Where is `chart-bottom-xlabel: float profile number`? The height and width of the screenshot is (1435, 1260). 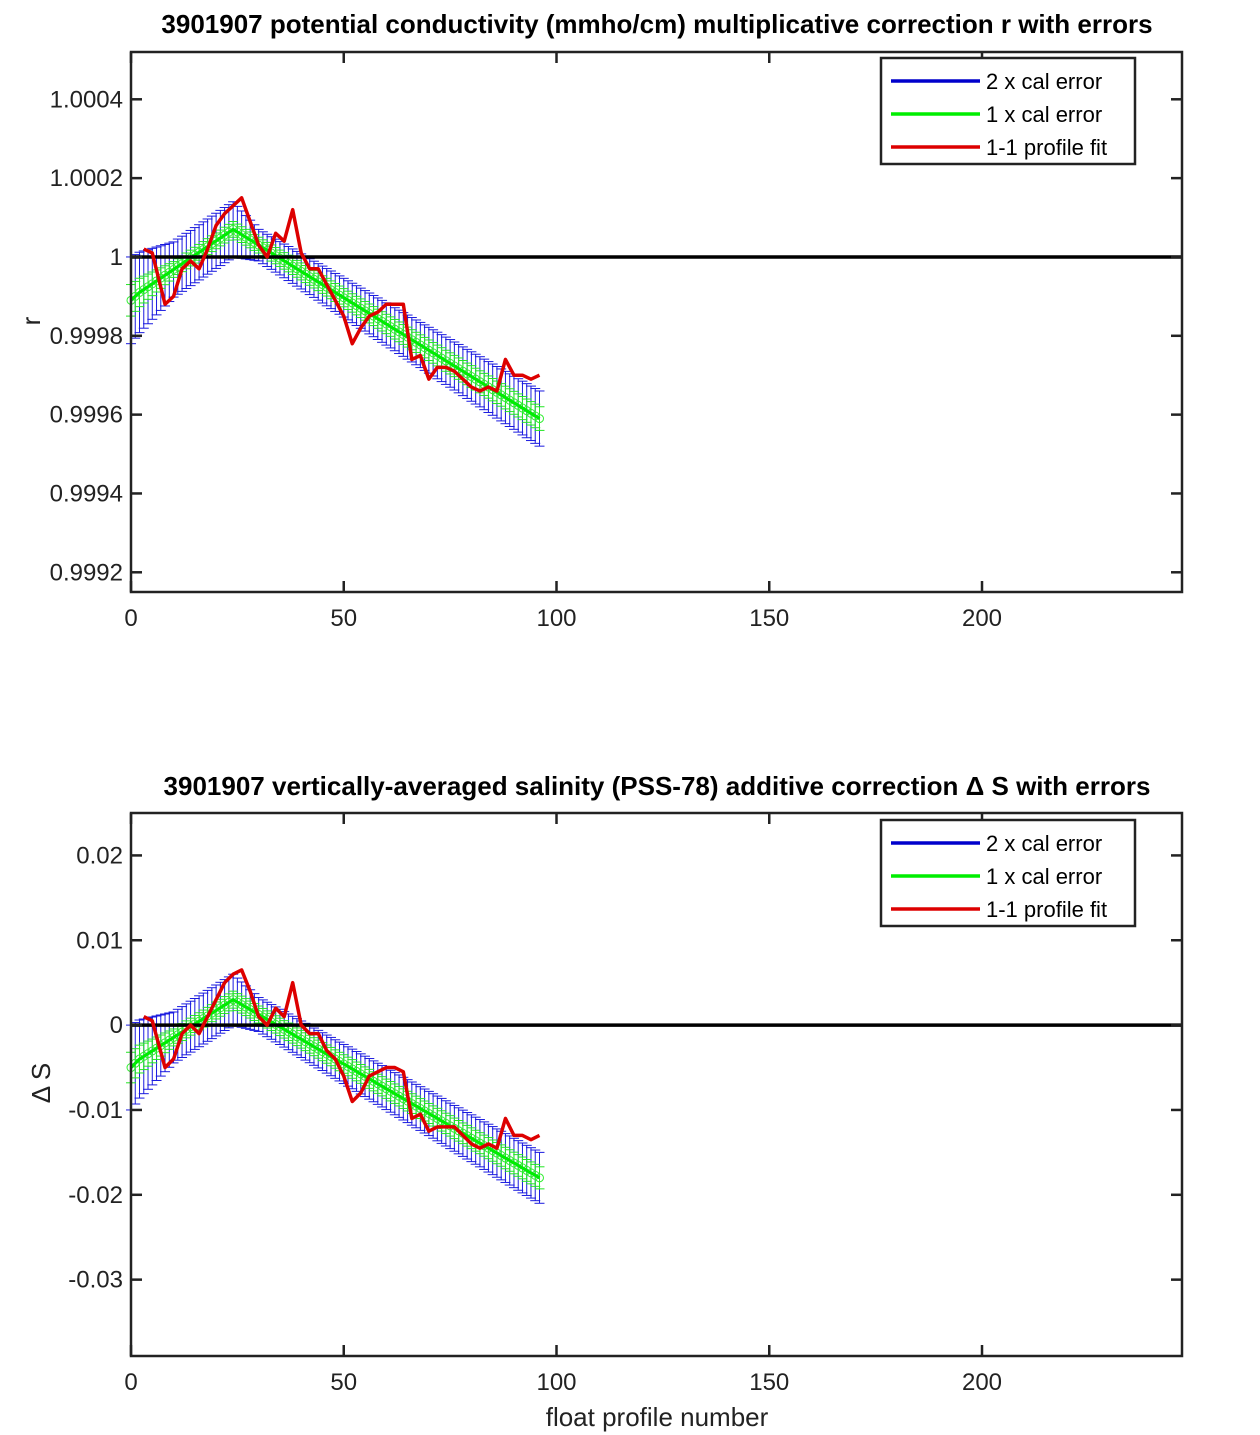
chart-bottom-xlabel: float profile number is located at coordinates (657, 1417).